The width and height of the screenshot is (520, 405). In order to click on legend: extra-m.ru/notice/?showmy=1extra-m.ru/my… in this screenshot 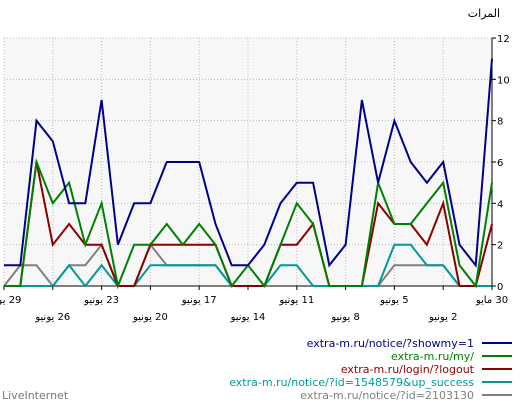, I will do `click(370, 369)`.